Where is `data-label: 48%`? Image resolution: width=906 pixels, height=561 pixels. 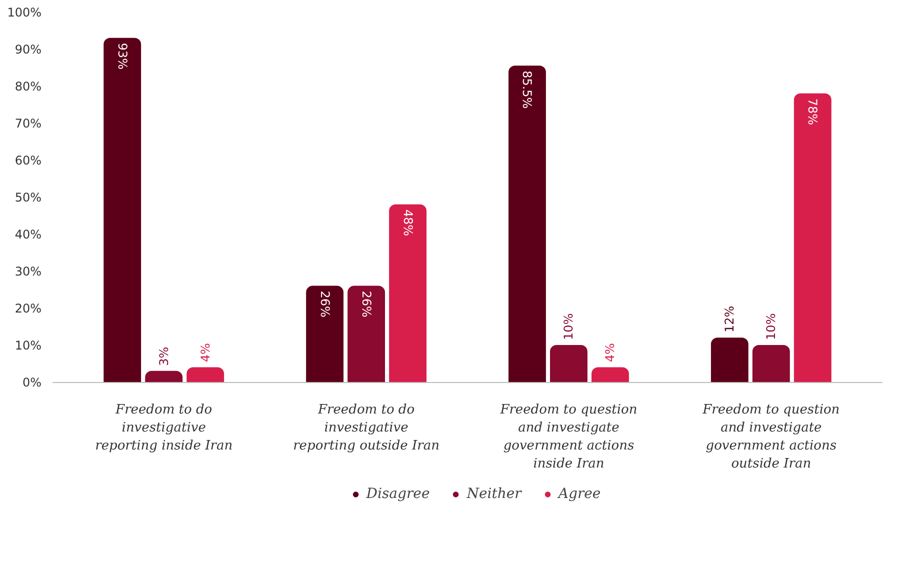 data-label: 48% is located at coordinates (407, 222).